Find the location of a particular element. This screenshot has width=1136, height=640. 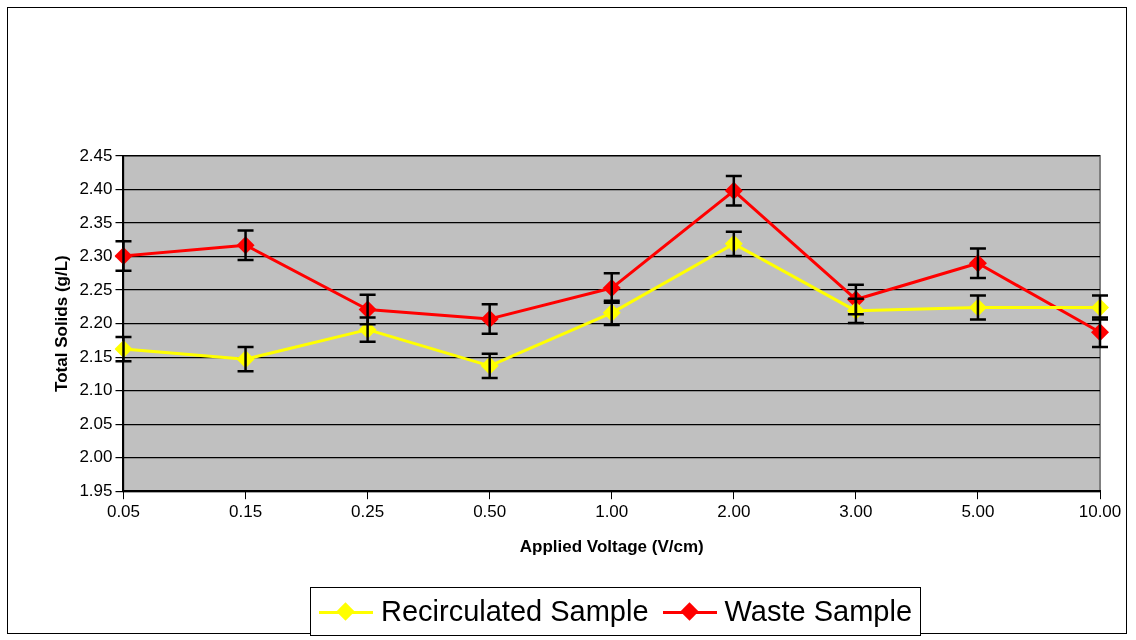

x-axis-title: Applied Voltage (V/cm) is located at coordinates (611, 547).